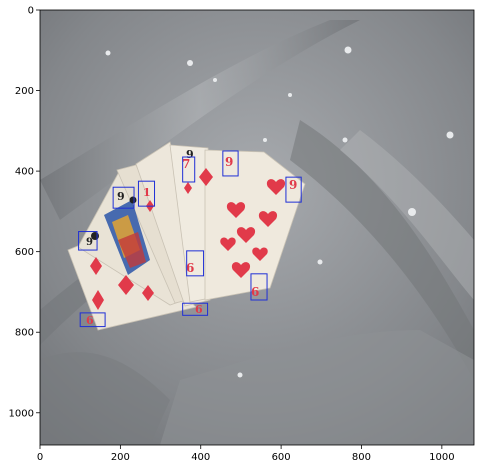  I want to click on y-tick-label: 400, so click(24, 172).